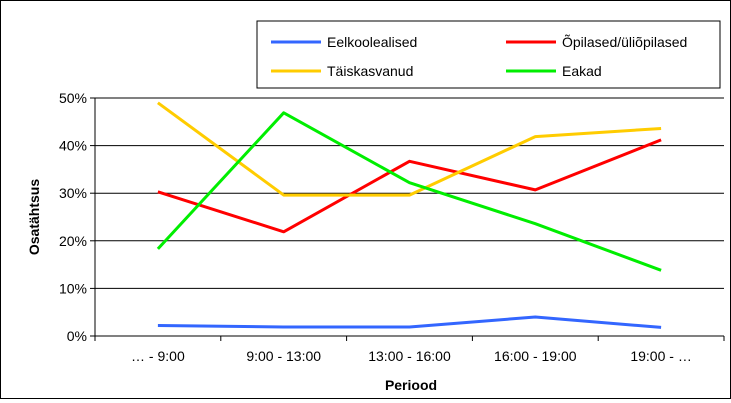 The height and width of the screenshot is (403, 731). What do you see at coordinates (73, 193) in the screenshot?
I see `y-tick-label: 30%` at bounding box center [73, 193].